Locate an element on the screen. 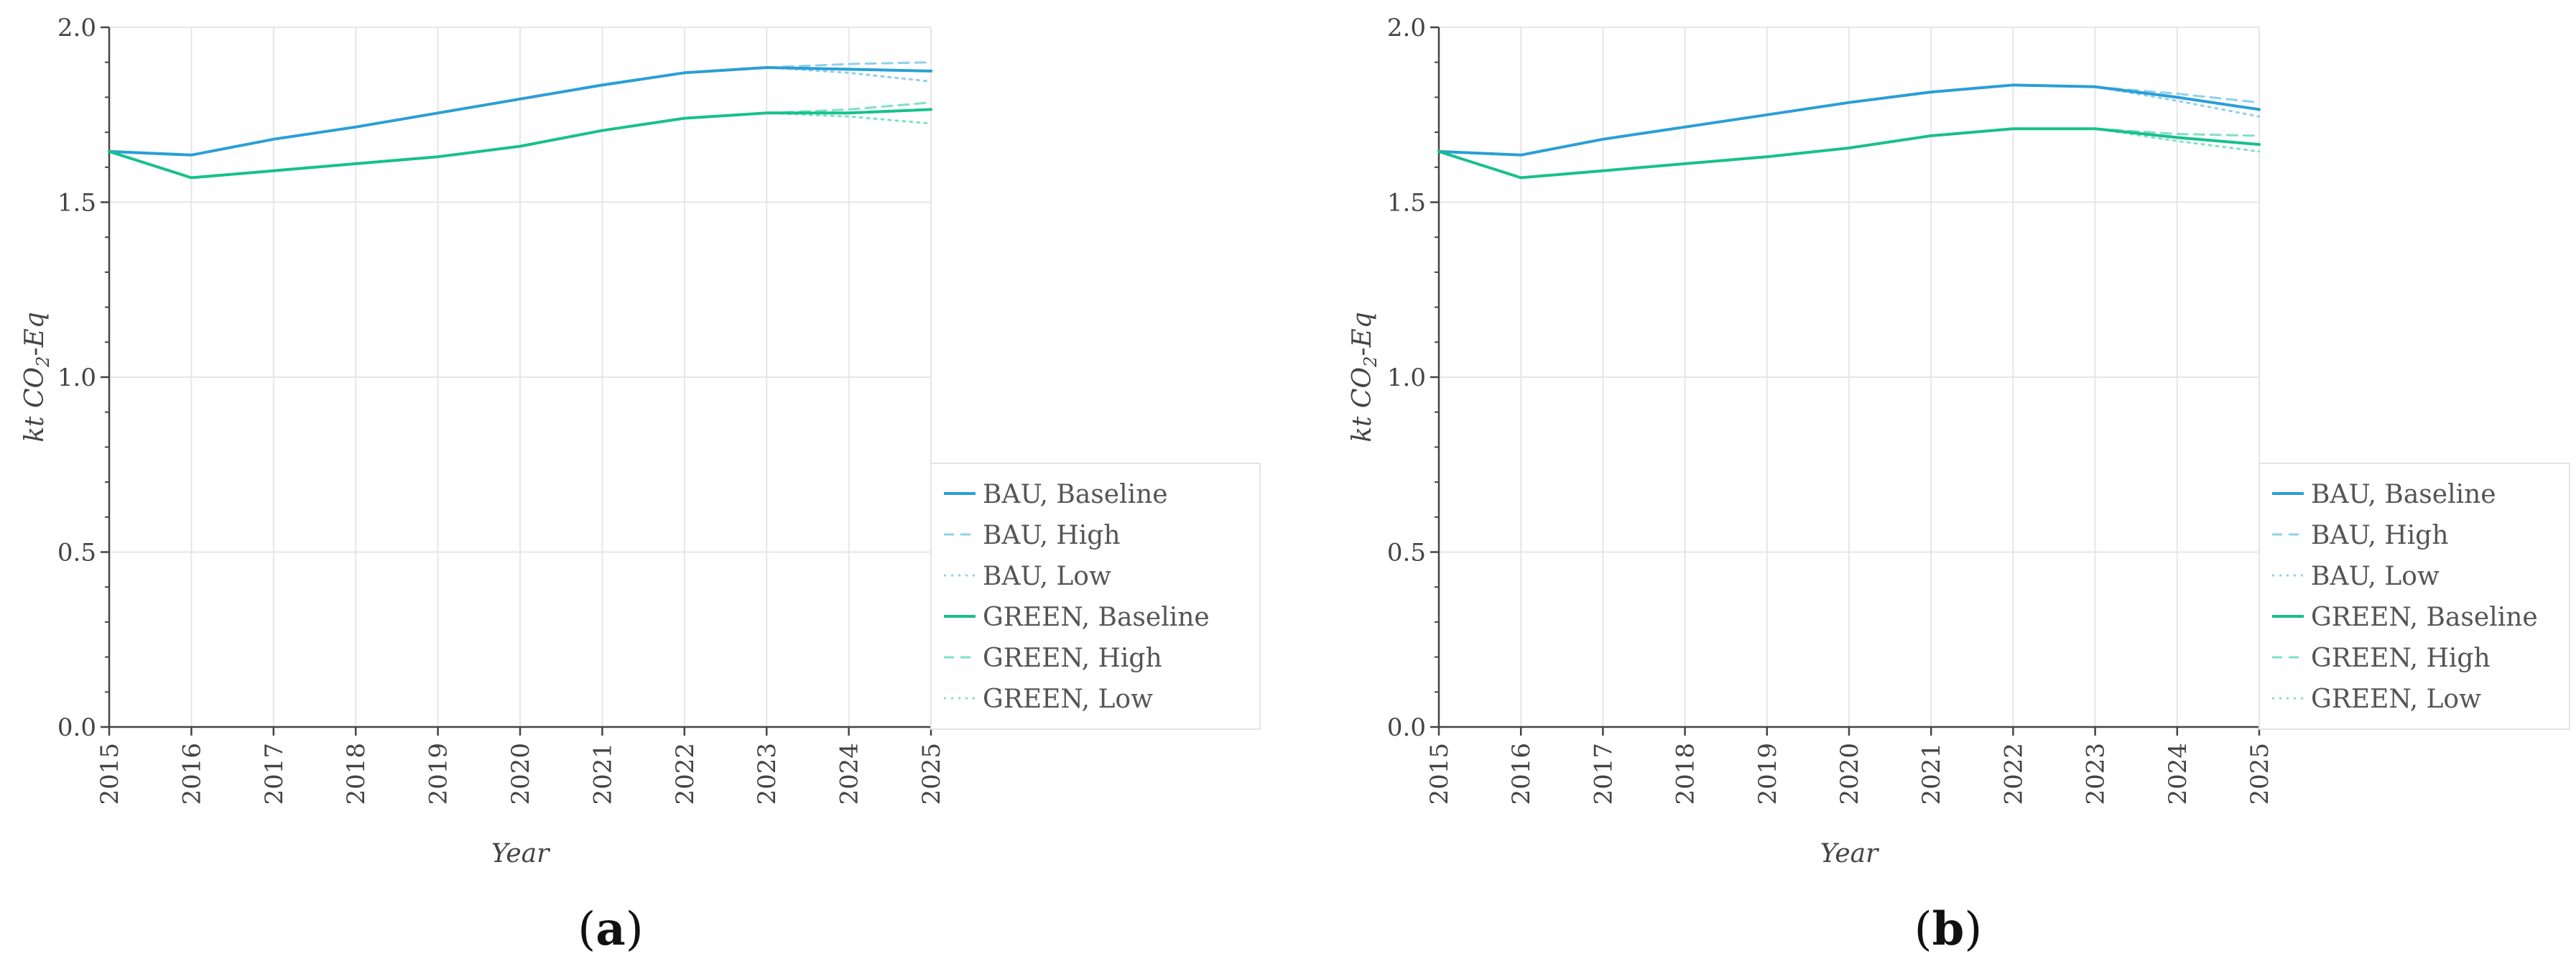 This screenshot has width=2576, height=959. panel-label-b: (b) is located at coordinates (1948, 929).